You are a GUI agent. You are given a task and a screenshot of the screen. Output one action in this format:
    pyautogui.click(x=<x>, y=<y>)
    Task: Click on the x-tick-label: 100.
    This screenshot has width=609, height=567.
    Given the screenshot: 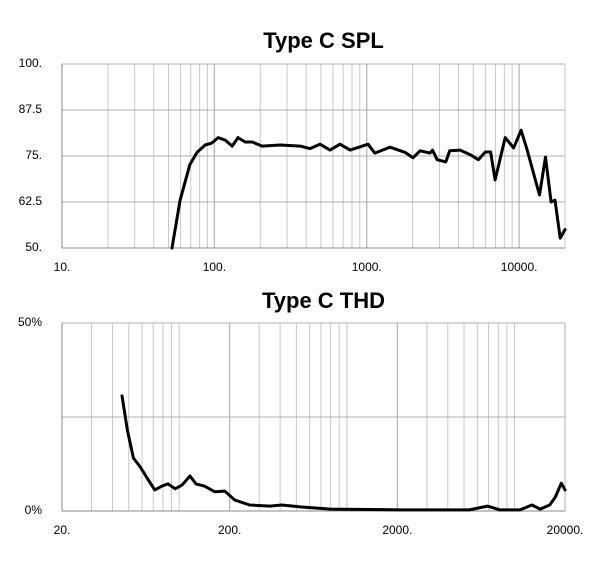 What is the action you would take?
    pyautogui.click(x=214, y=267)
    